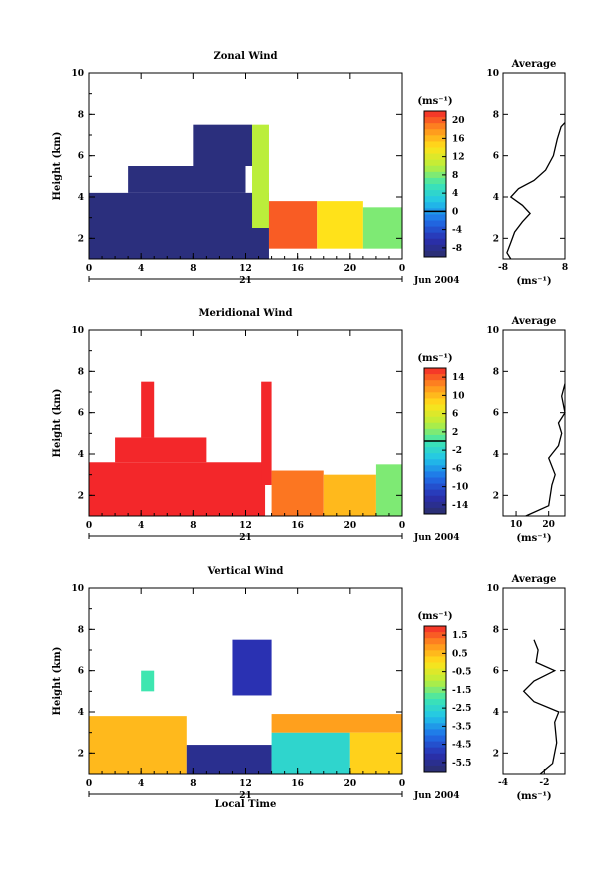 This screenshot has width=616, height=873. Describe the element at coordinates (533, 538) in the screenshot. I see `average-x-label: (ms⁻¹)` at that location.